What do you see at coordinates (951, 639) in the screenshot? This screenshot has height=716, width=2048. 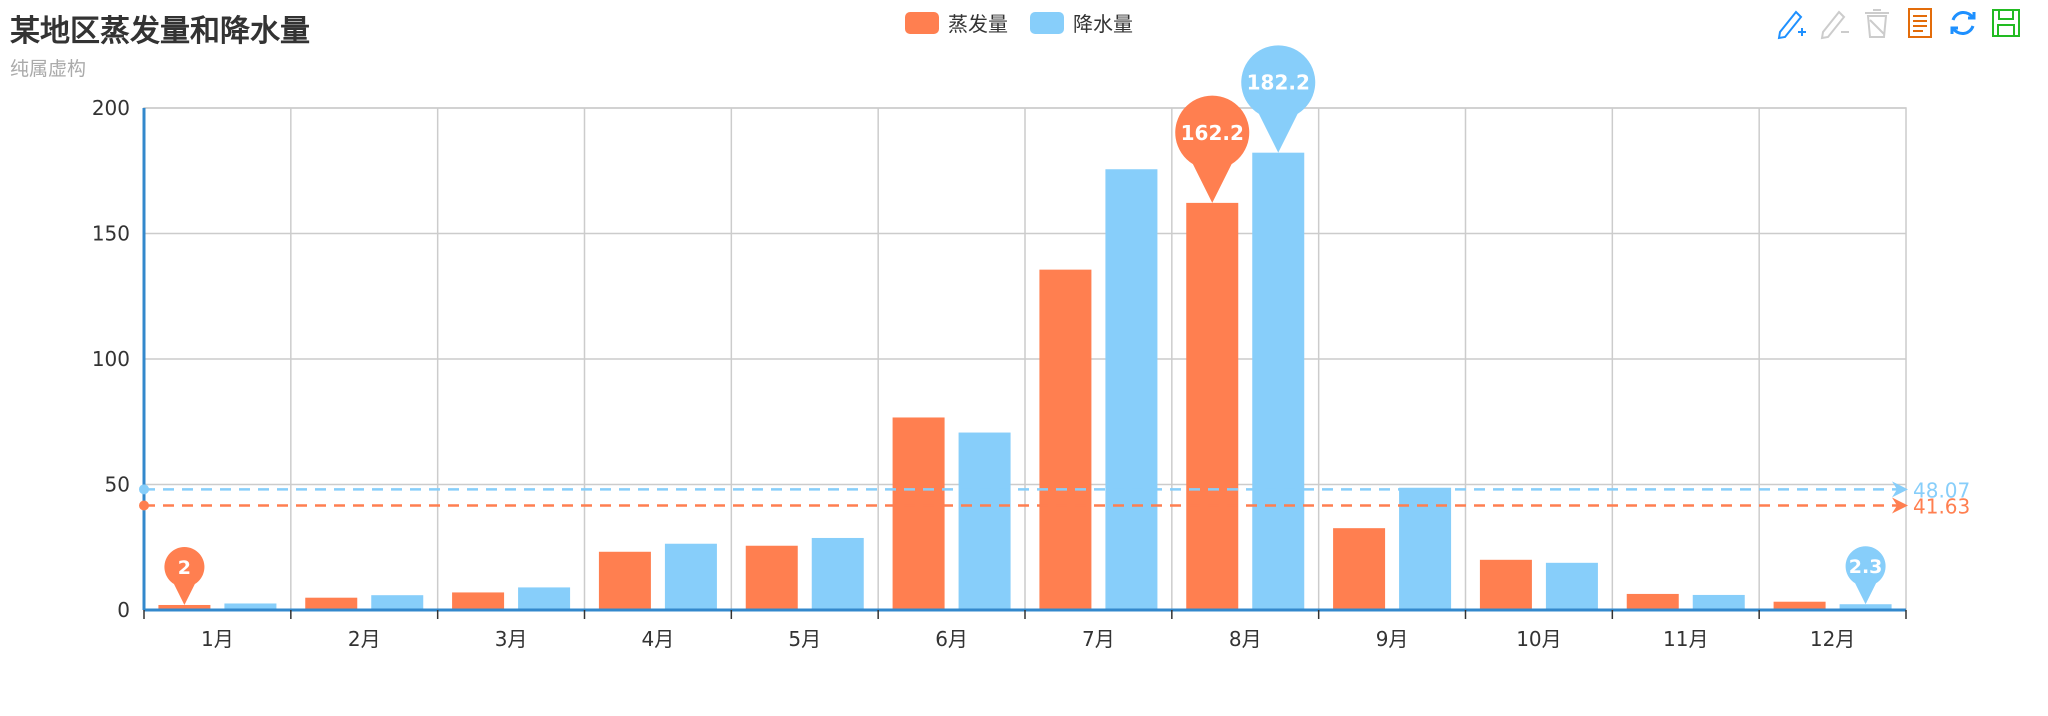 I see `x-tick-label: 6月` at bounding box center [951, 639].